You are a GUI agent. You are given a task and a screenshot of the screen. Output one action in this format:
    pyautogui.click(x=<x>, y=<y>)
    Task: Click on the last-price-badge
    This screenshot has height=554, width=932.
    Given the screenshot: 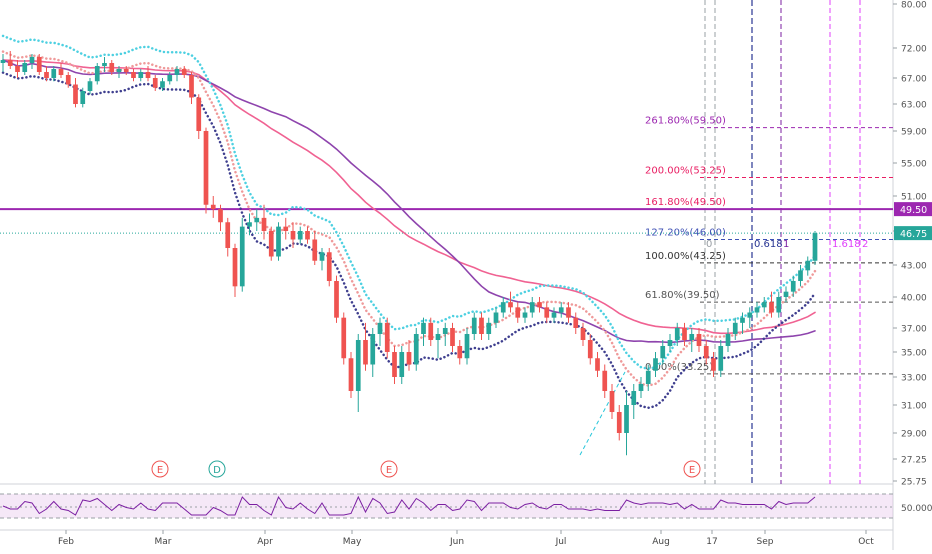 What is the action you would take?
    pyautogui.click(x=913, y=233)
    